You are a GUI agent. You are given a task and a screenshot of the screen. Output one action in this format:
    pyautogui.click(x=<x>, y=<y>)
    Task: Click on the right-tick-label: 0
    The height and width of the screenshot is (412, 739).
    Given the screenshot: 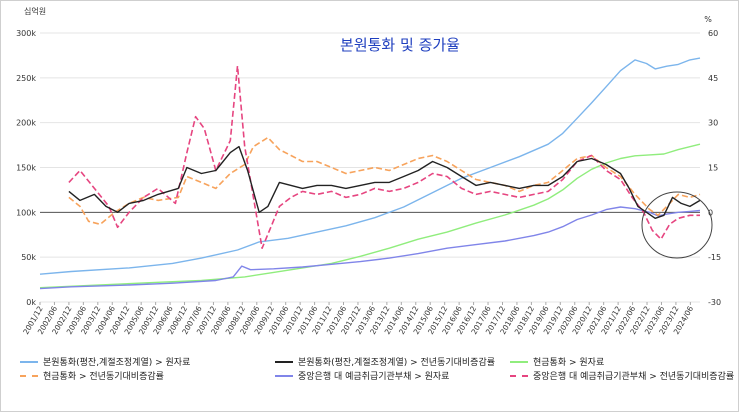 What is the action you would take?
    pyautogui.click(x=710, y=212)
    